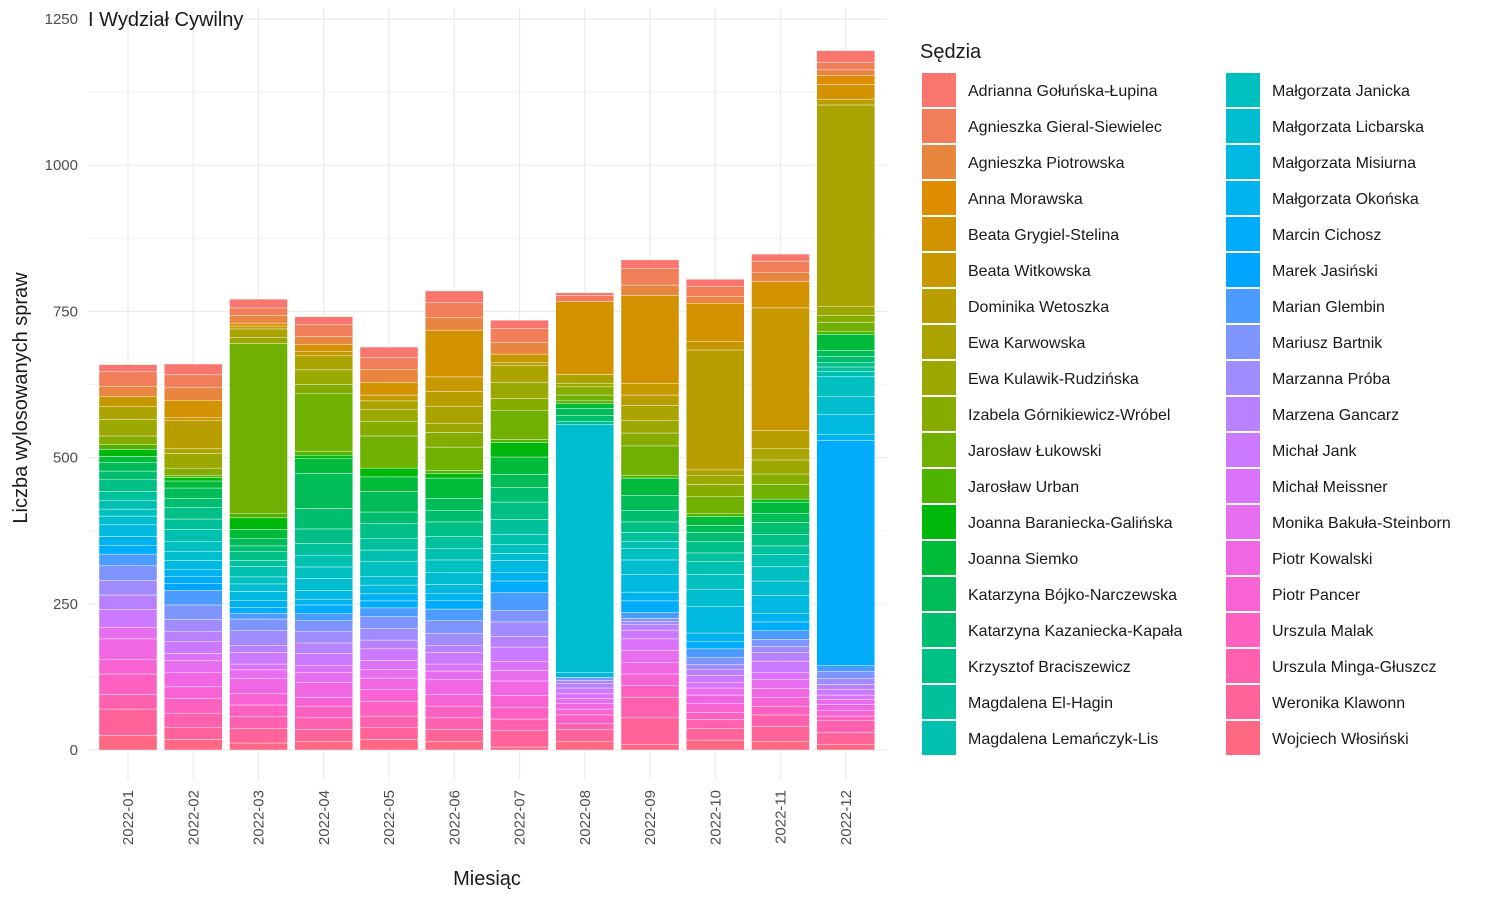 Image resolution: width=1500 pixels, height=900 pixels. Describe the element at coordinates (1065, 127) in the screenshot. I see `legend-label: Agnieszka Gieral-Siewielec` at that location.